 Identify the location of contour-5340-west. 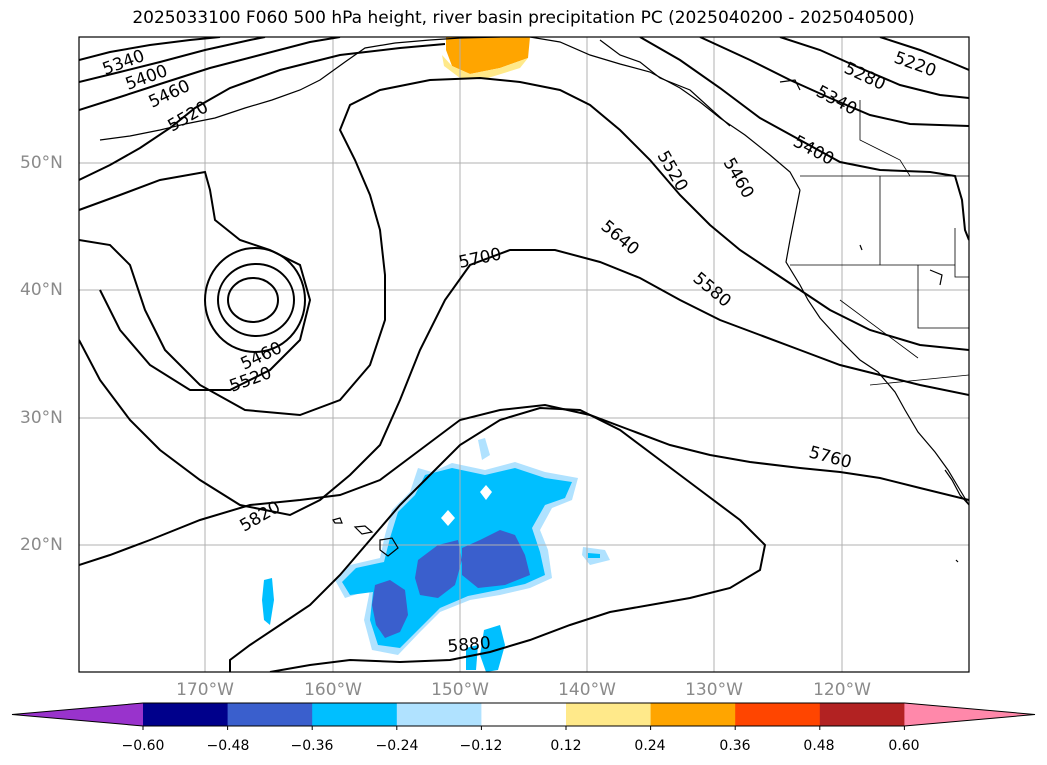
(150, 49).